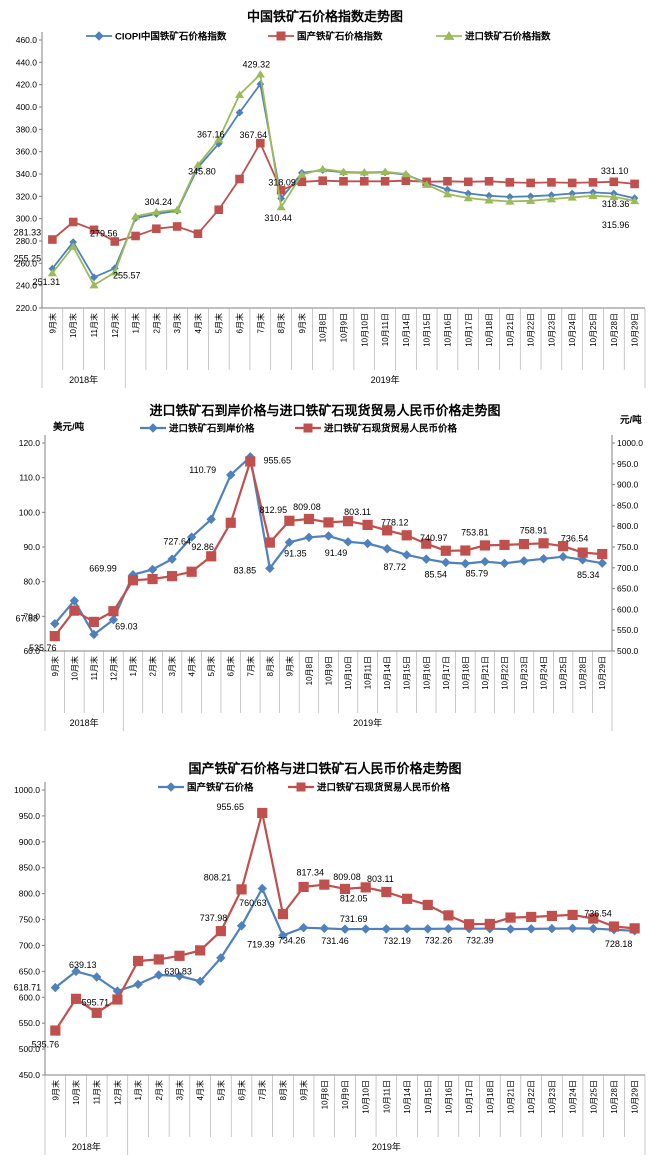  I want to click on svg-text: 600.0, so click(628, 609).